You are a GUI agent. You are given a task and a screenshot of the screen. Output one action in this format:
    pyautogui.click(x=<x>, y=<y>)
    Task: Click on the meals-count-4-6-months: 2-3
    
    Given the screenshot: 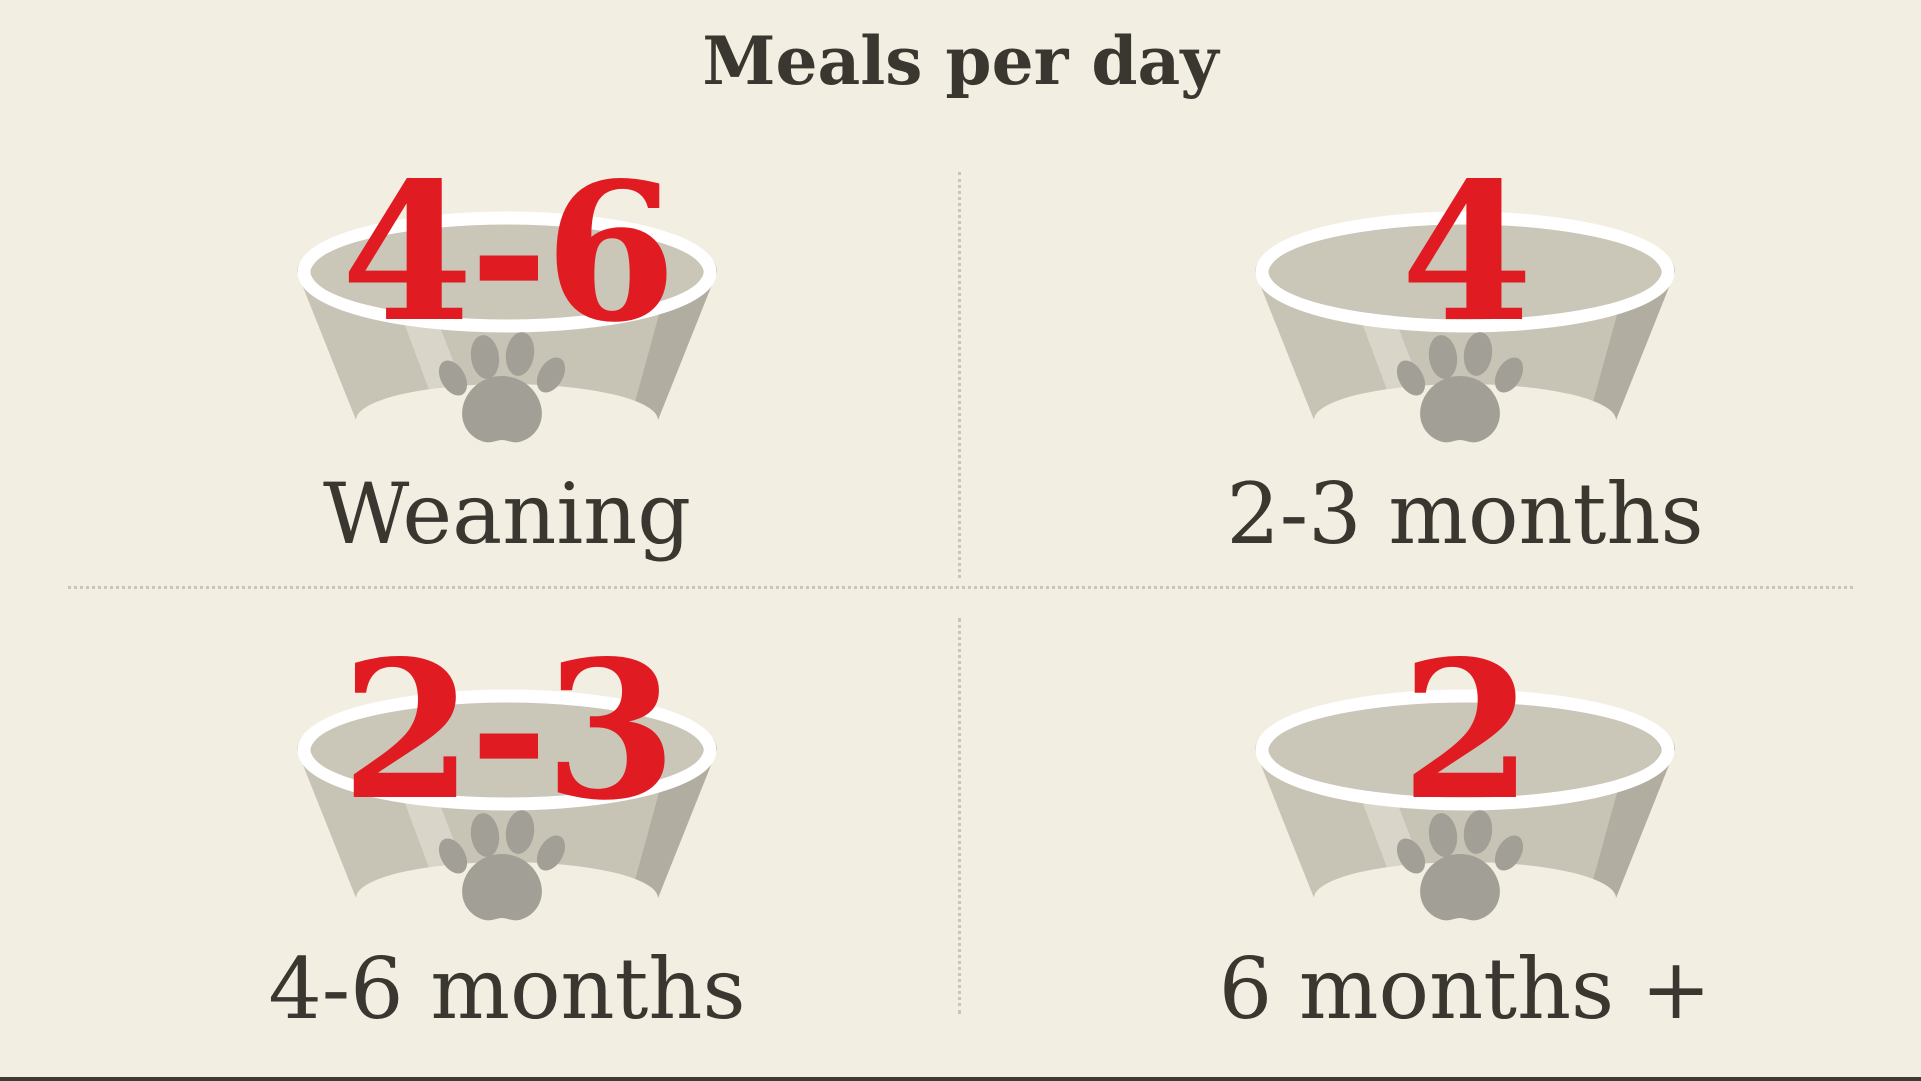 What is the action you would take?
    pyautogui.click(x=509, y=730)
    